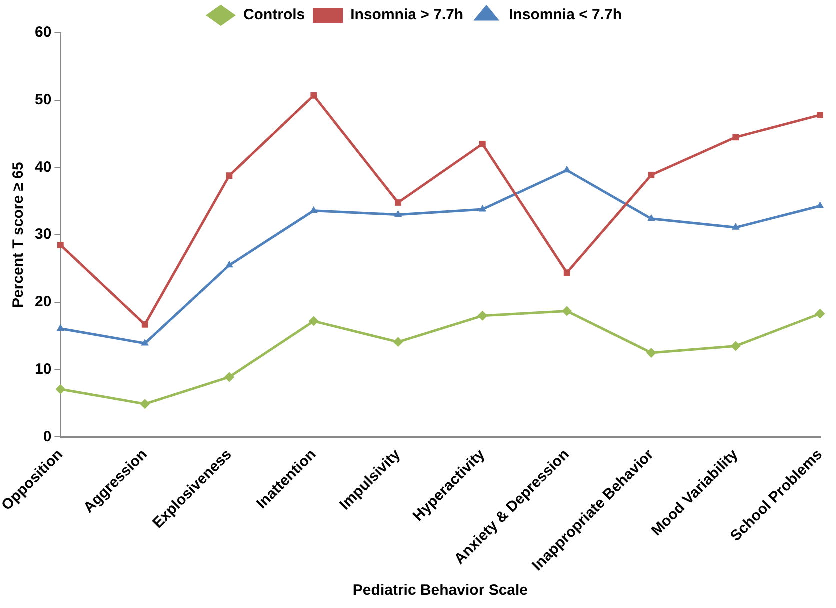 This screenshot has width=836, height=608. Describe the element at coordinates (43, 302) in the screenshot. I see `y-tick-label: 20` at that location.